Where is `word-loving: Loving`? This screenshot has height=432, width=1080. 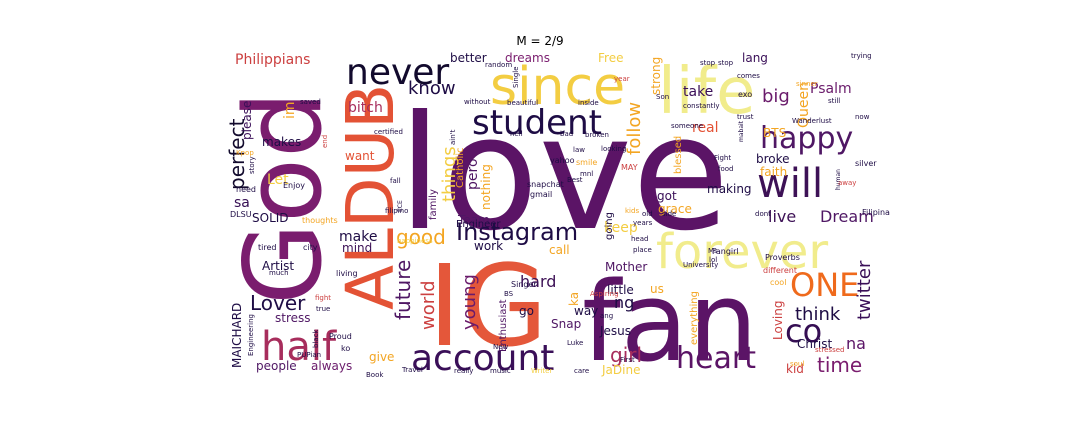
word-loving: Loving is located at coordinates (778, 320).